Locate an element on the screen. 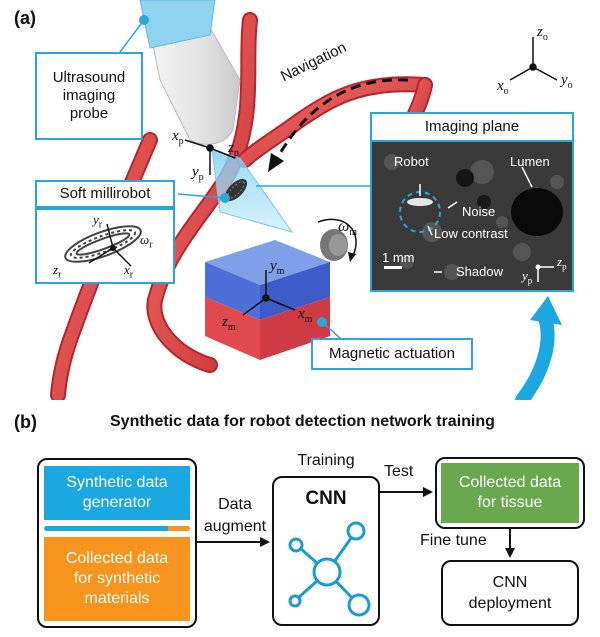 The height and width of the screenshot is (637, 600). robot-omega-label: ωr is located at coordinates (146, 241).